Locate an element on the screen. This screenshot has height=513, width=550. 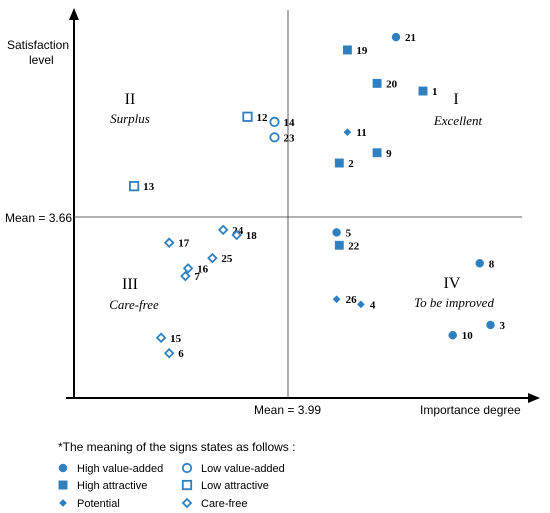
point-label-6: 6 is located at coordinates (181, 354).